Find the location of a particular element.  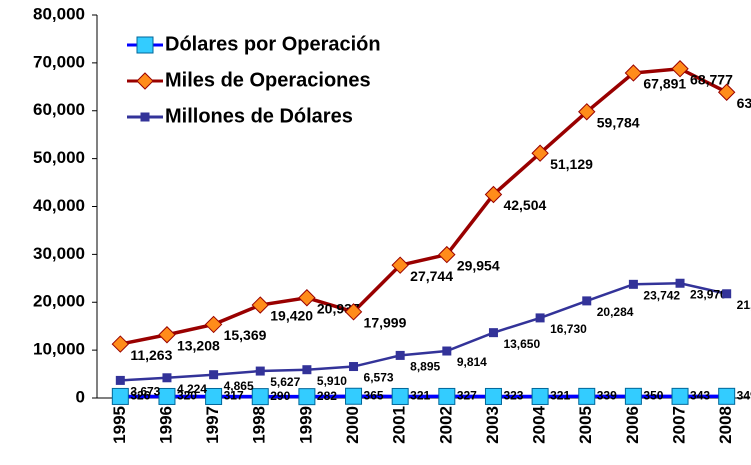

y-tick-label: 10,000 is located at coordinates (59, 349).